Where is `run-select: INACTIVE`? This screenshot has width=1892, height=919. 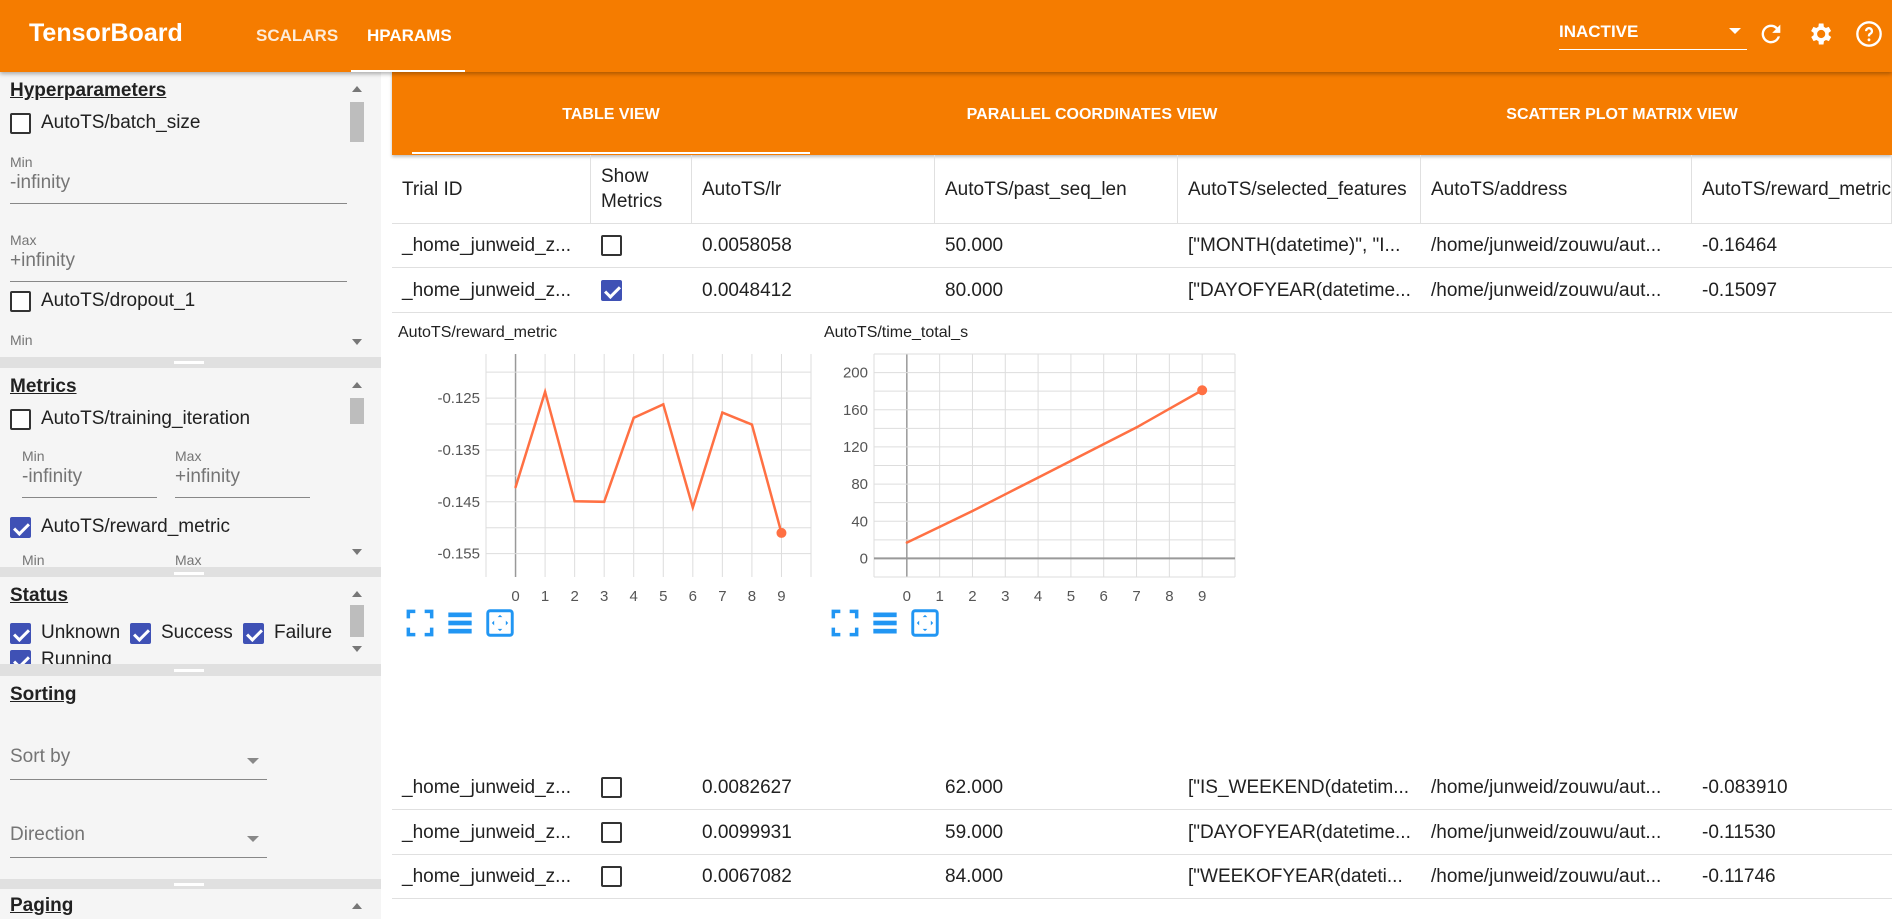
run-select: INACTIVE is located at coordinates (1653, 36).